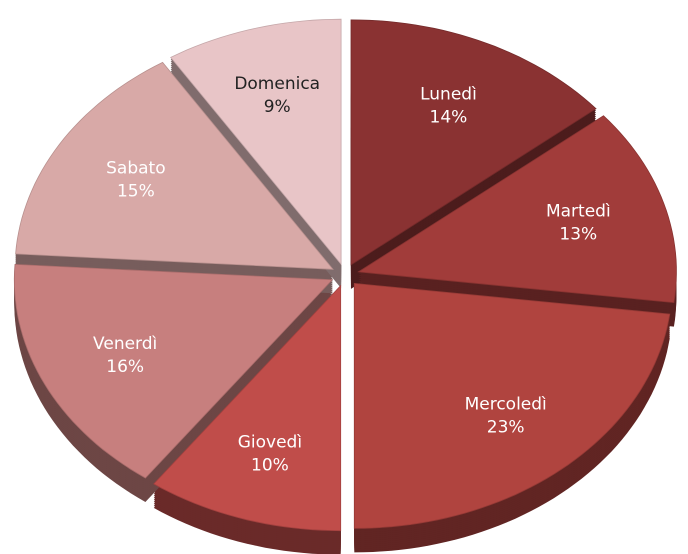  What do you see at coordinates (136, 192) in the screenshot?
I see `slice-value-label: 15%` at bounding box center [136, 192].